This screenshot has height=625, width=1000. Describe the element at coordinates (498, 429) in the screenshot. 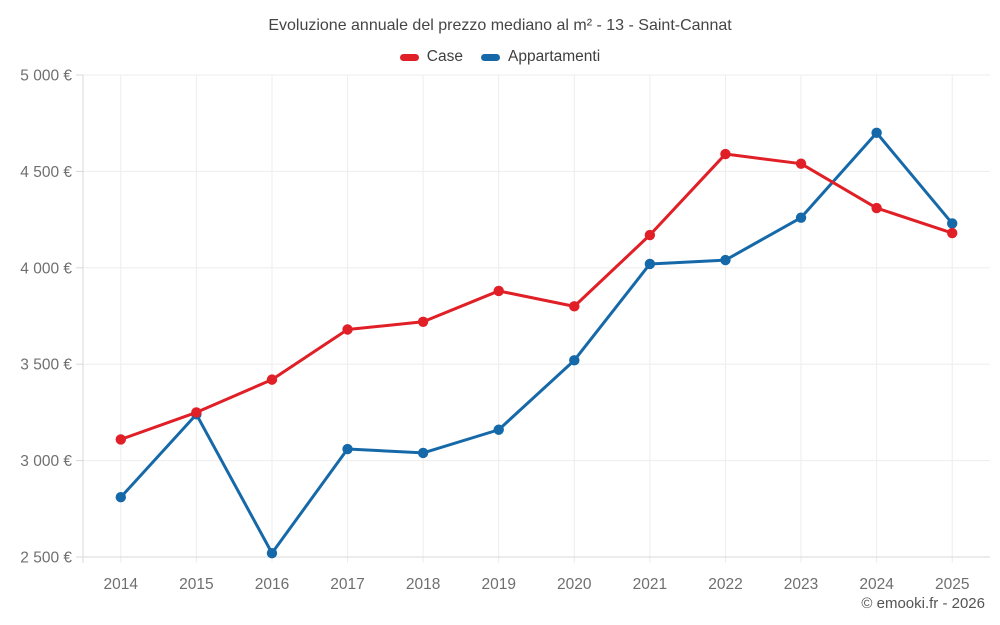

I see `data-point-appartamenti-2019` at that location.